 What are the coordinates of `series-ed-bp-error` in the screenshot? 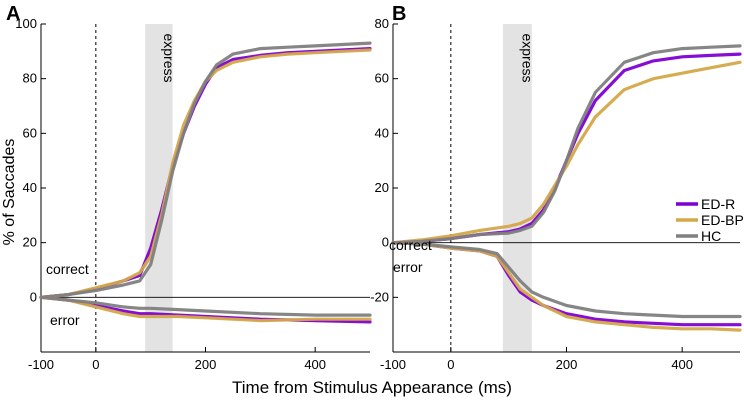 It's located at (205, 309).